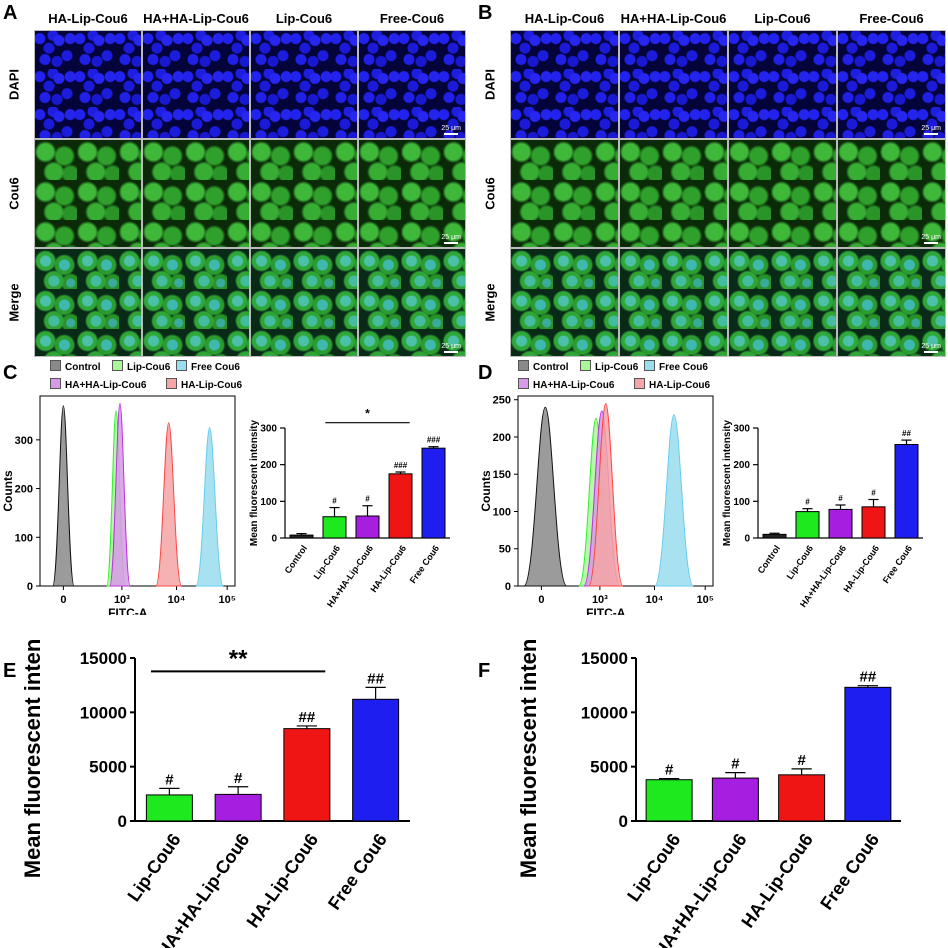 This screenshot has height=948, width=948. Describe the element at coordinates (367, 414) in the screenshot. I see `significance-label: *` at that location.